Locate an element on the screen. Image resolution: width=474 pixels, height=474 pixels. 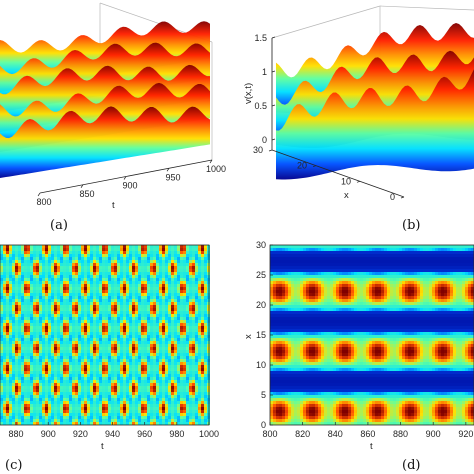
panel-b-tick-mark is located at coordinates (273, 71).